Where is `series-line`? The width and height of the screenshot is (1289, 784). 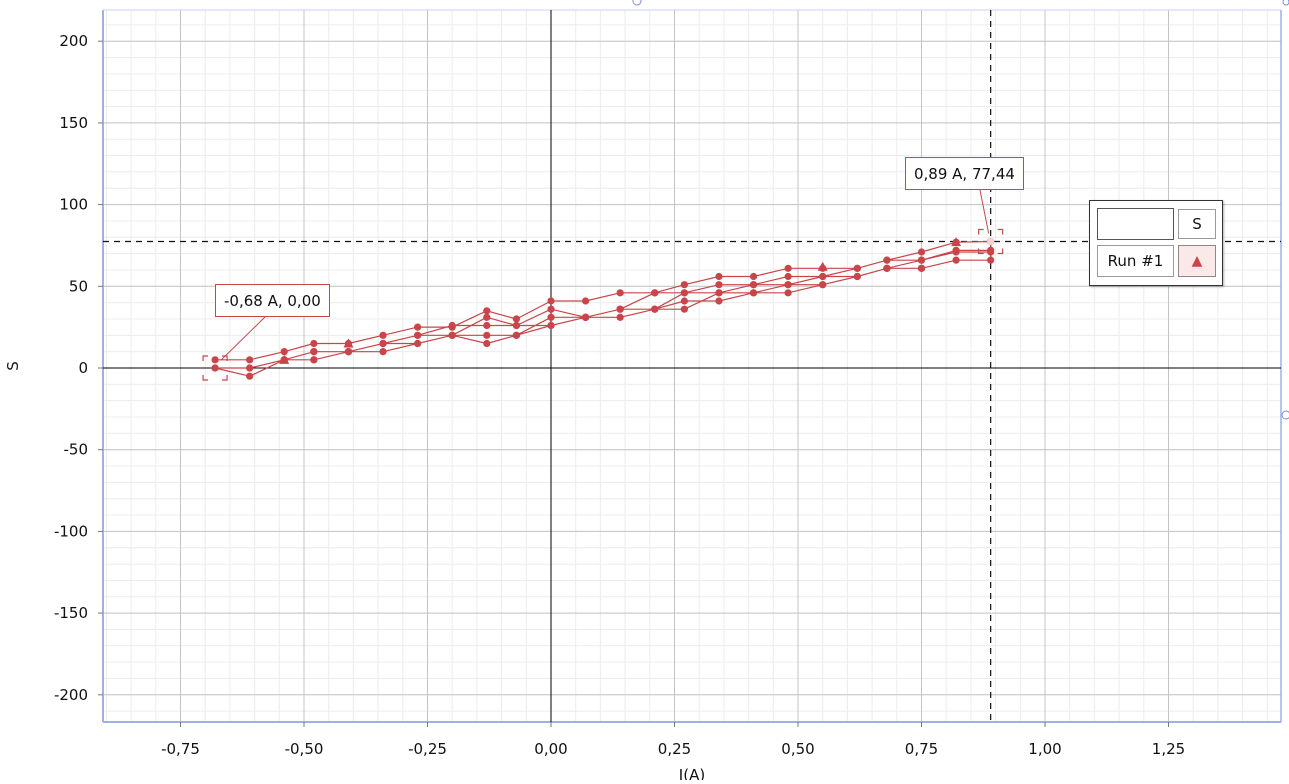 series-line is located at coordinates (603, 308).